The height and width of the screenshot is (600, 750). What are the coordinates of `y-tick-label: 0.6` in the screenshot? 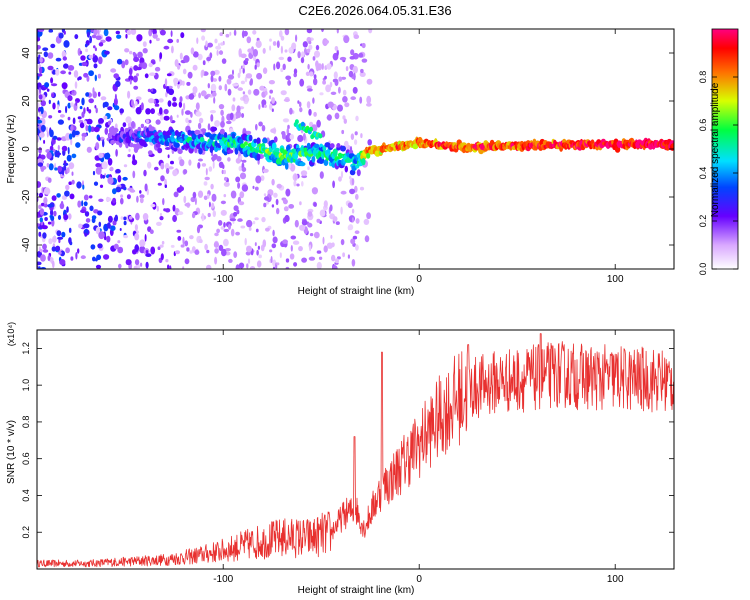 It's located at (26, 458).